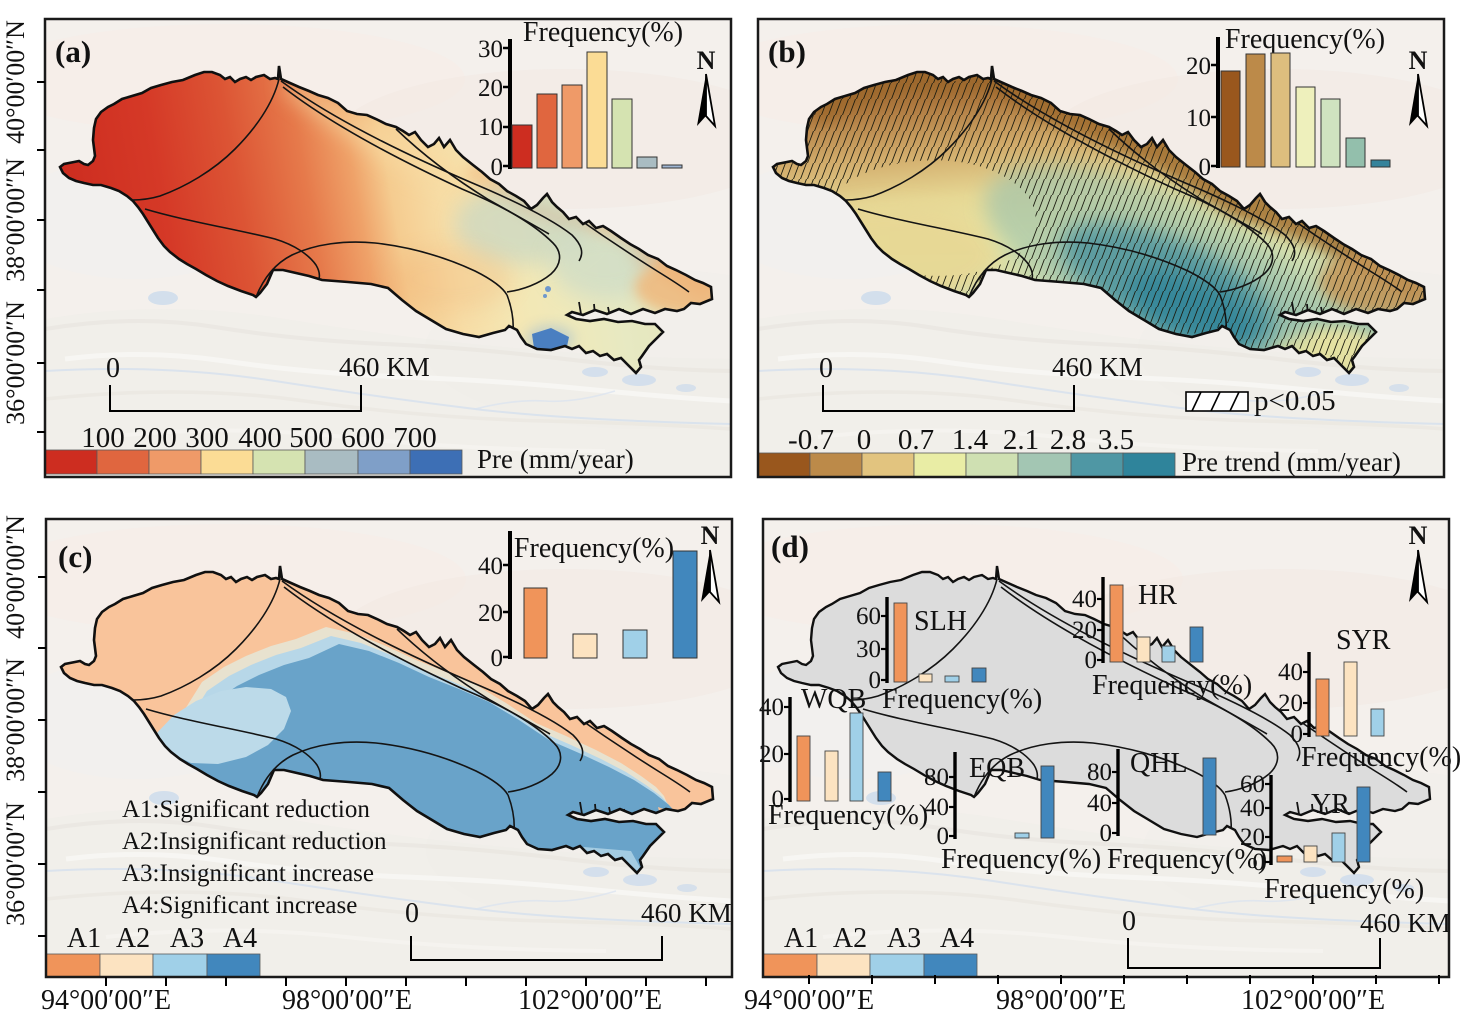  I want to click on svg-text: SLH, so click(940, 621).